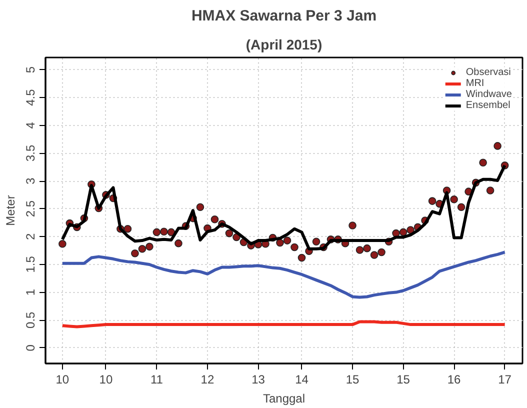 The image size is (527, 408). Describe the element at coordinates (489, 94) in the screenshot. I see `legend-label: Windwave` at that location.